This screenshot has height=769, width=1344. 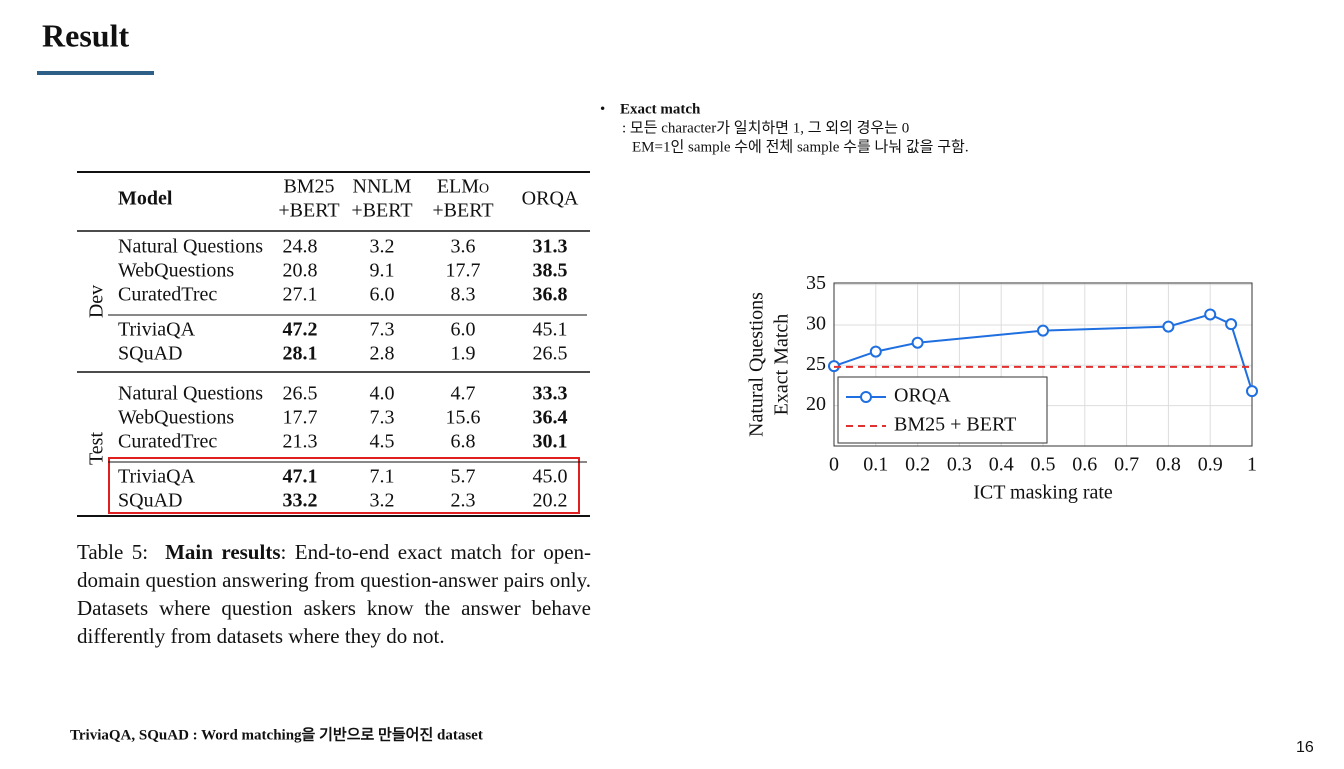 I want to click on x-tick-label: 0.9, so click(x=1210, y=465).